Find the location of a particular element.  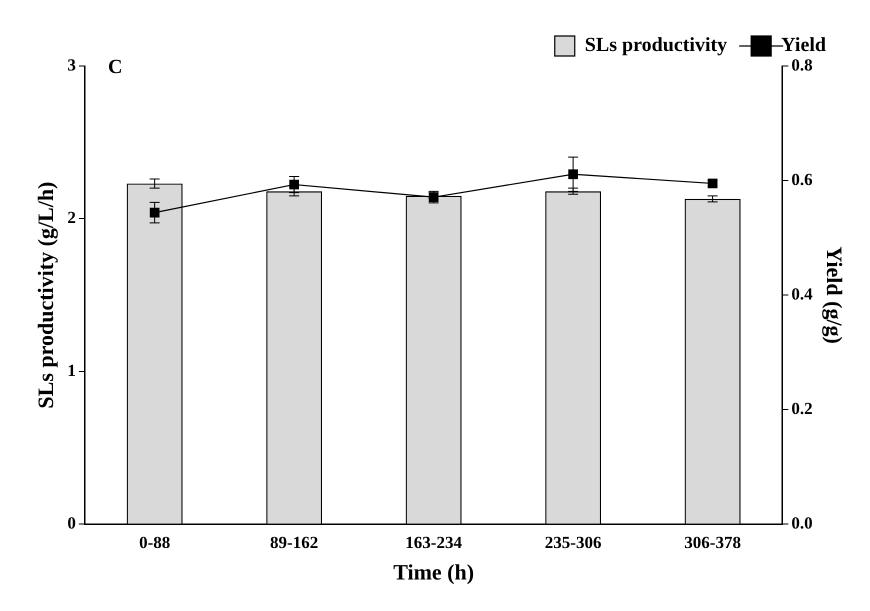

y-tick-label: 3 is located at coordinates (71, 64).